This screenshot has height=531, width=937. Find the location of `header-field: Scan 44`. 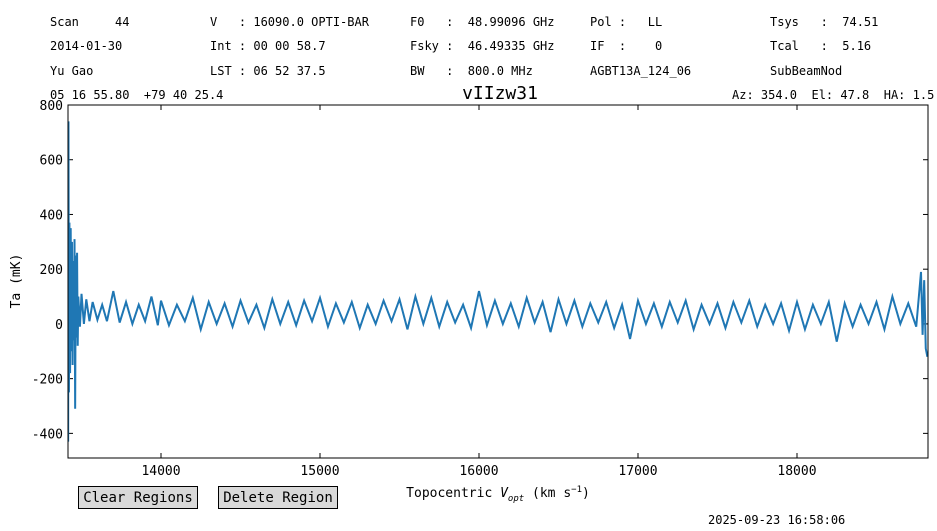

header-field: Scan 44 is located at coordinates (89, 22).